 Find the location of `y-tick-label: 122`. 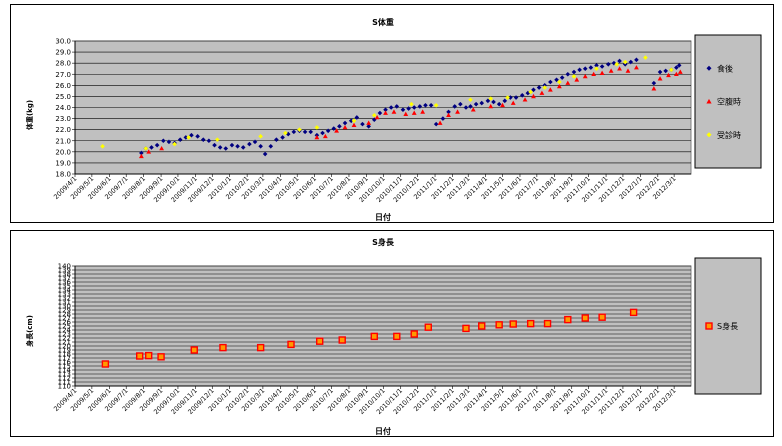

y-tick-label: 122 is located at coordinates (64, 339).